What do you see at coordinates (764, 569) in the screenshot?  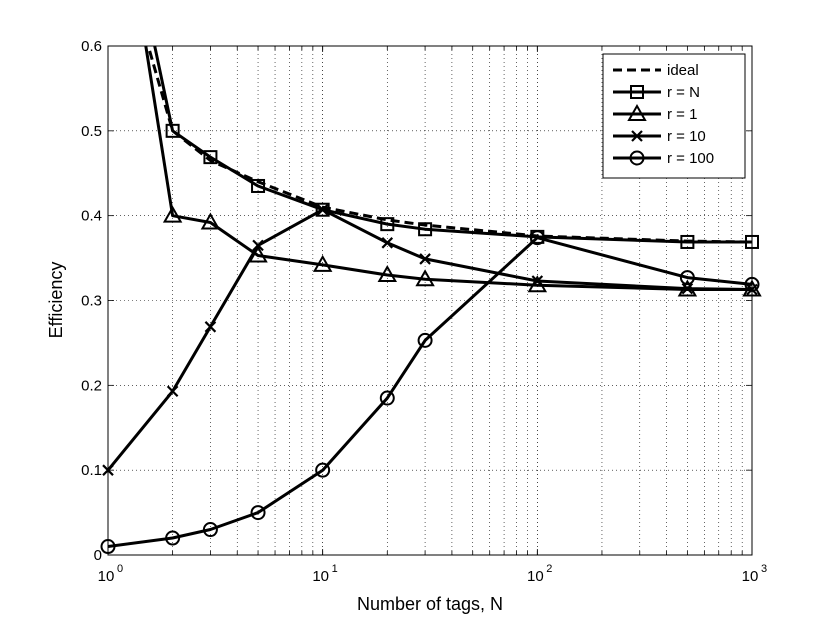 I see `x-tick-label-exponent: 3` at bounding box center [764, 569].